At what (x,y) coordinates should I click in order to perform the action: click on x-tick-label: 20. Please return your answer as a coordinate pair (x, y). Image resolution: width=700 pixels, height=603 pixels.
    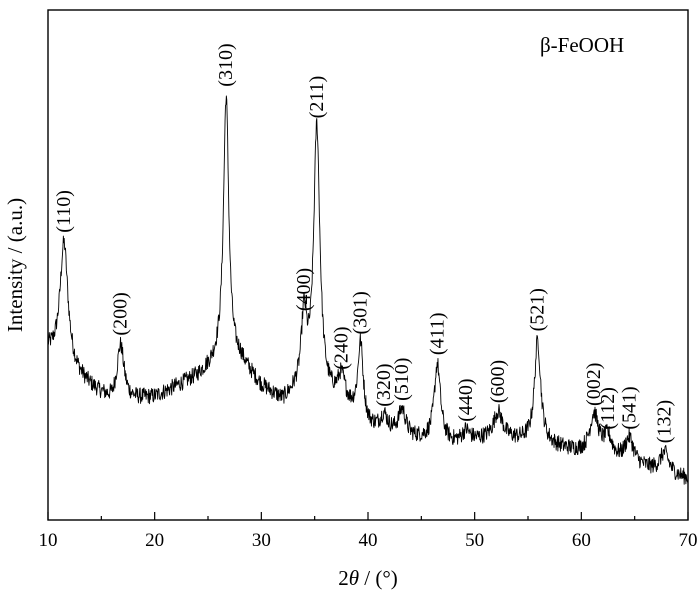
    Looking at the image, I should click on (154, 540).